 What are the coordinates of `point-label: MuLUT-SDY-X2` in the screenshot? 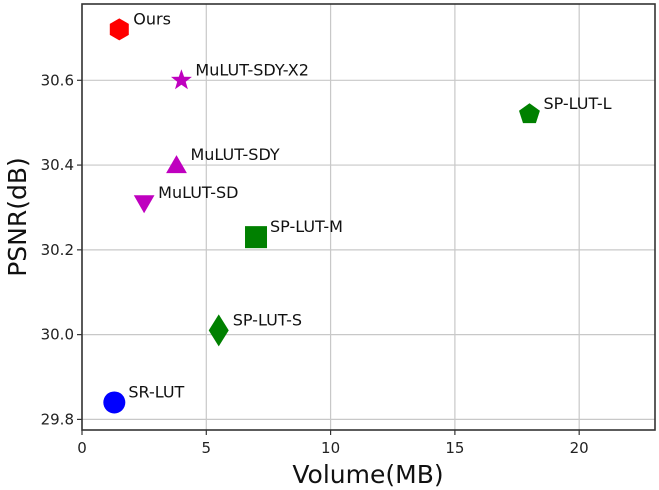 It's located at (251, 69).